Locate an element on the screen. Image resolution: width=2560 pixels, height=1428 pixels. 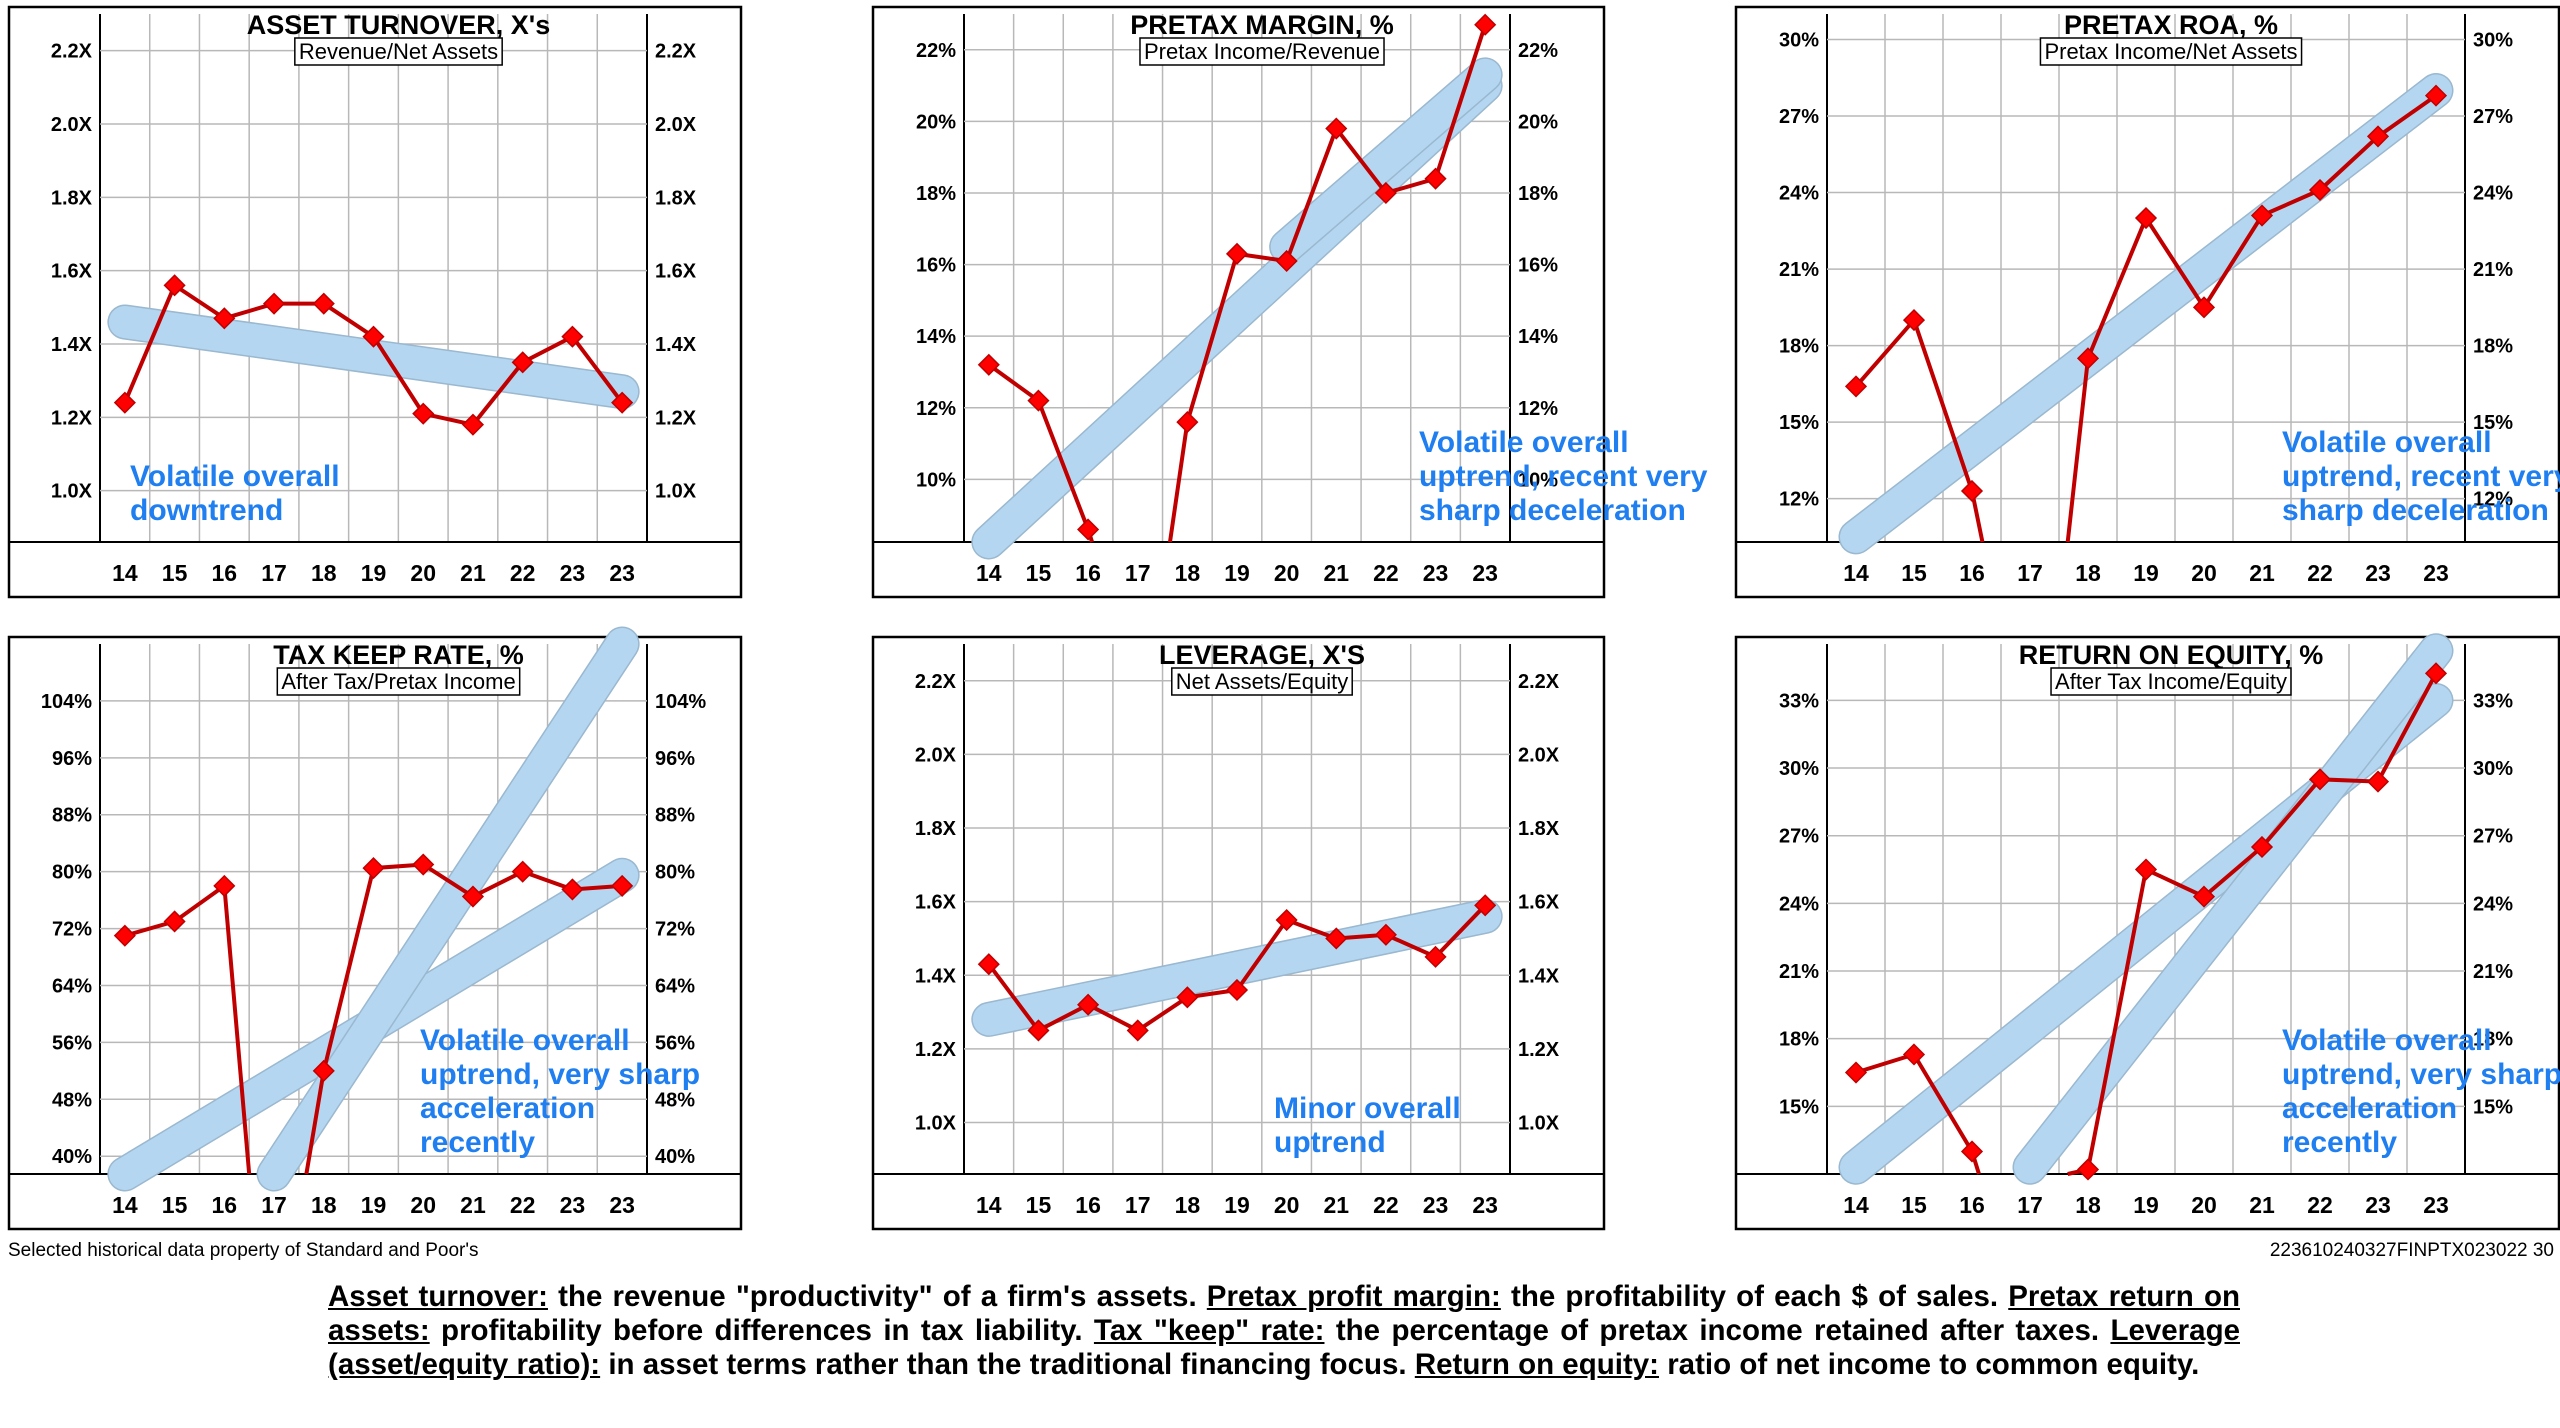
y-tick-label-right: 30% is located at coordinates (2493, 41).